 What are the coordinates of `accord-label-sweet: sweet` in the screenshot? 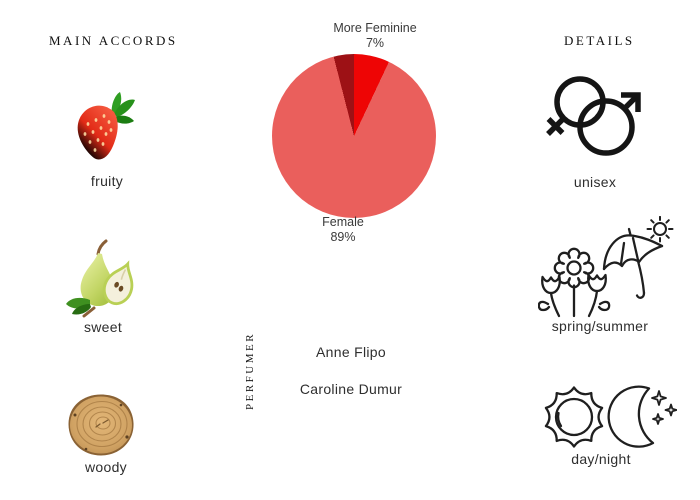 It's located at (103, 327).